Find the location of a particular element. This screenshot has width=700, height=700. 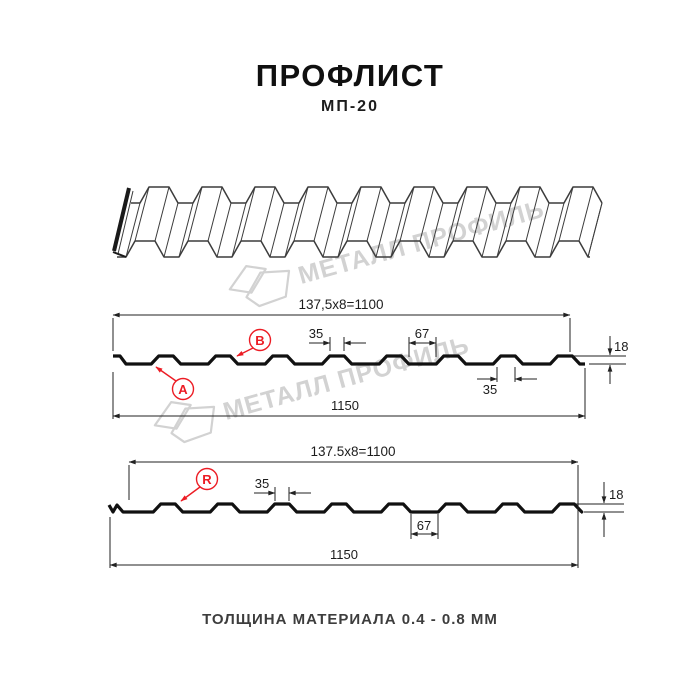

cross-section-bottom: 137.5x8=1100 35 67 18 1150 R is located at coordinates (365, 506).